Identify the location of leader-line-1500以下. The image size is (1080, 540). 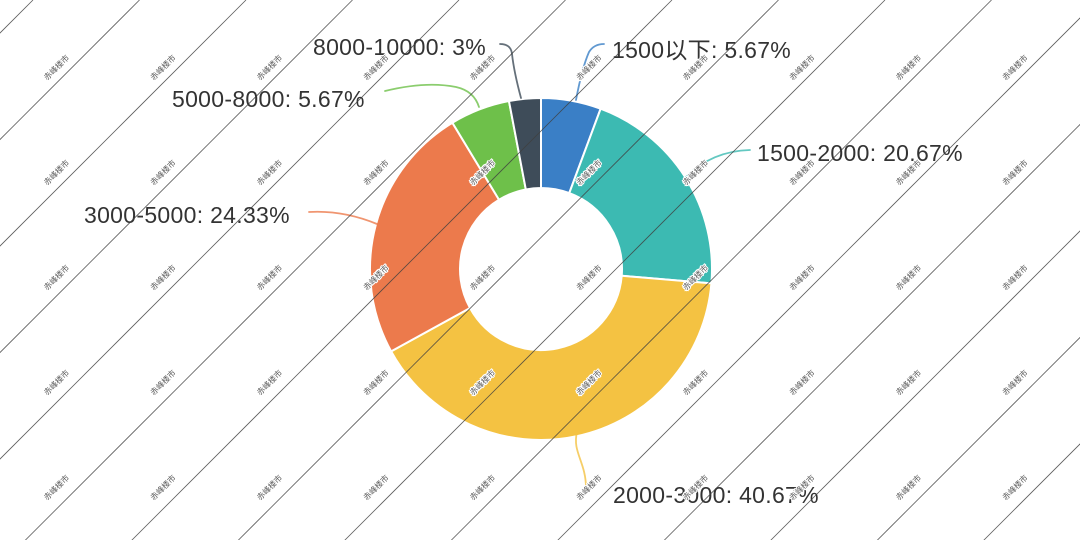
(590, 72).